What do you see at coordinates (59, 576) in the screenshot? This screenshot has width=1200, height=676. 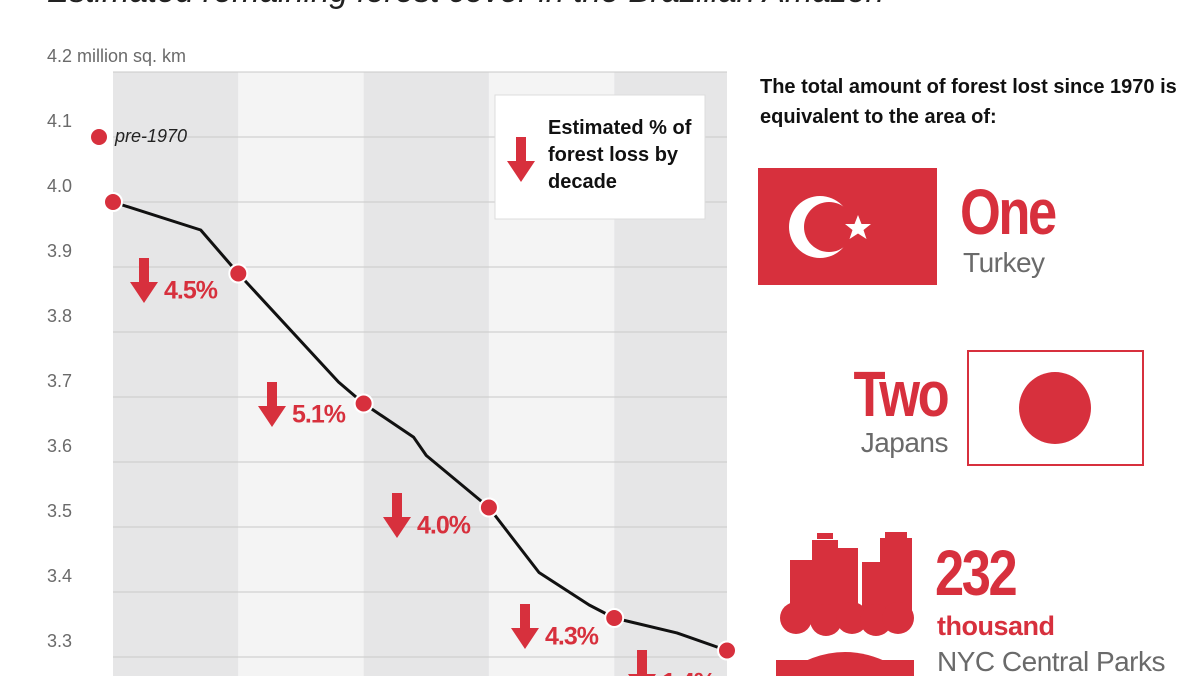 I see `y-tick-label: 3.4` at bounding box center [59, 576].